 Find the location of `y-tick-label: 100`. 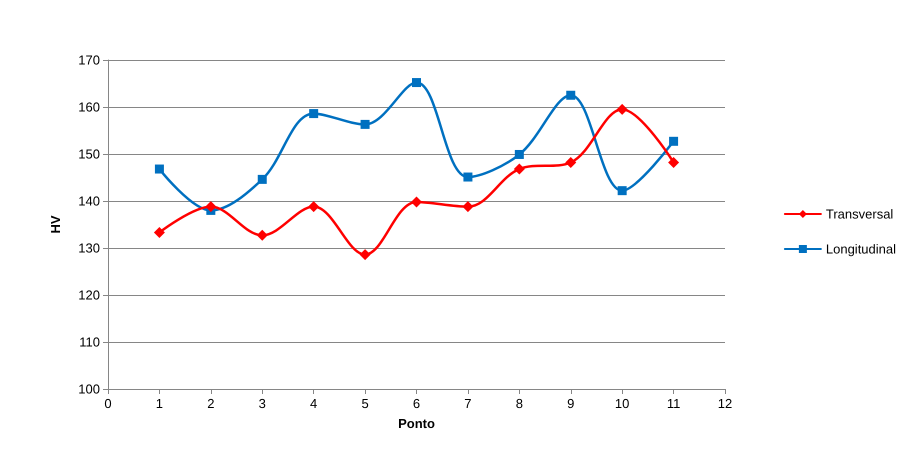

y-tick-label: 100 is located at coordinates (89, 389).